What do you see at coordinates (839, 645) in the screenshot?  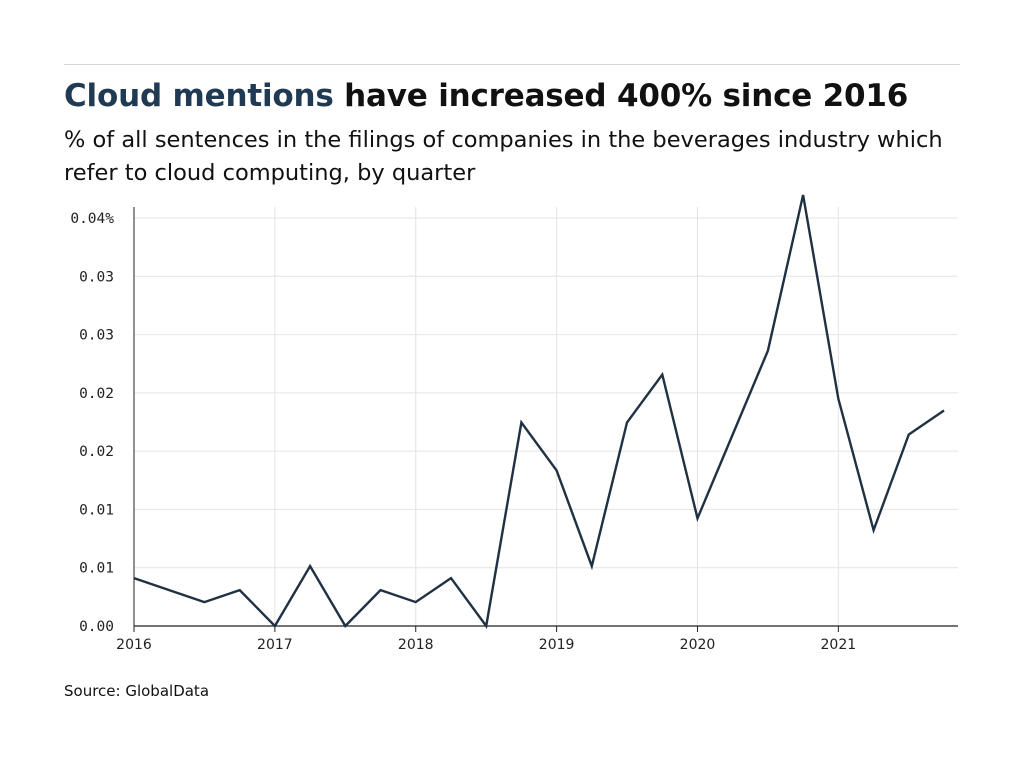 I see `x-tick-label: 2021` at bounding box center [839, 645].